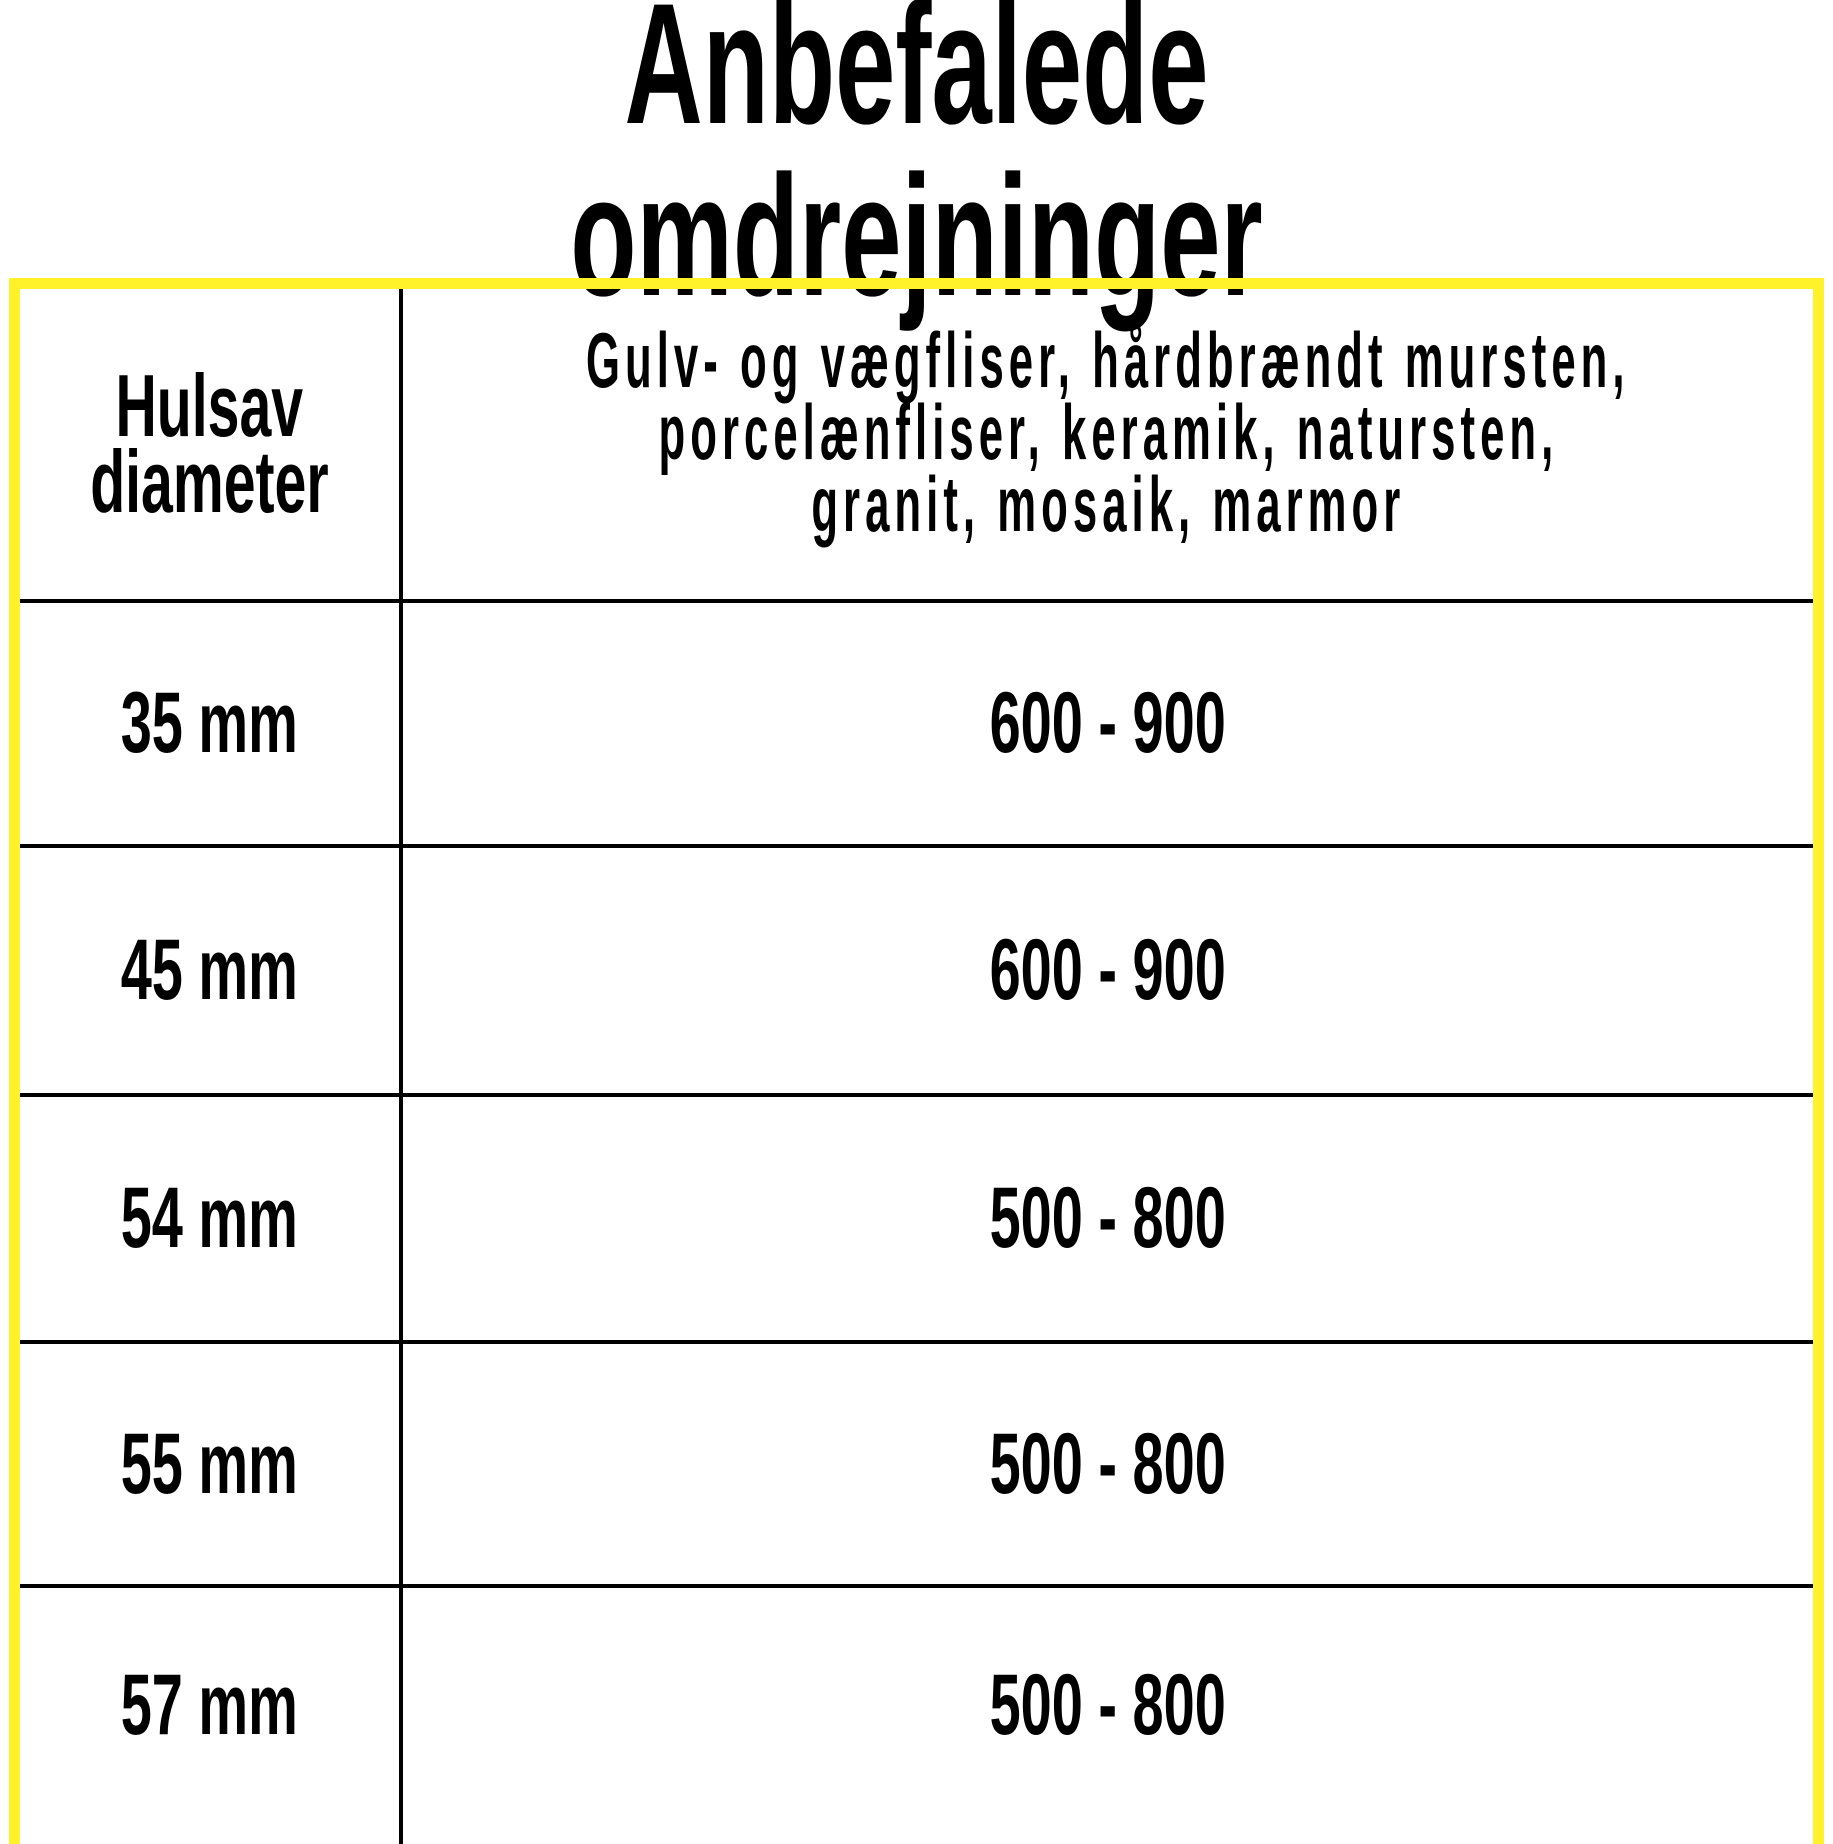  I want to click on table-row-2-rpm: 600 - 900, so click(1108, 970).